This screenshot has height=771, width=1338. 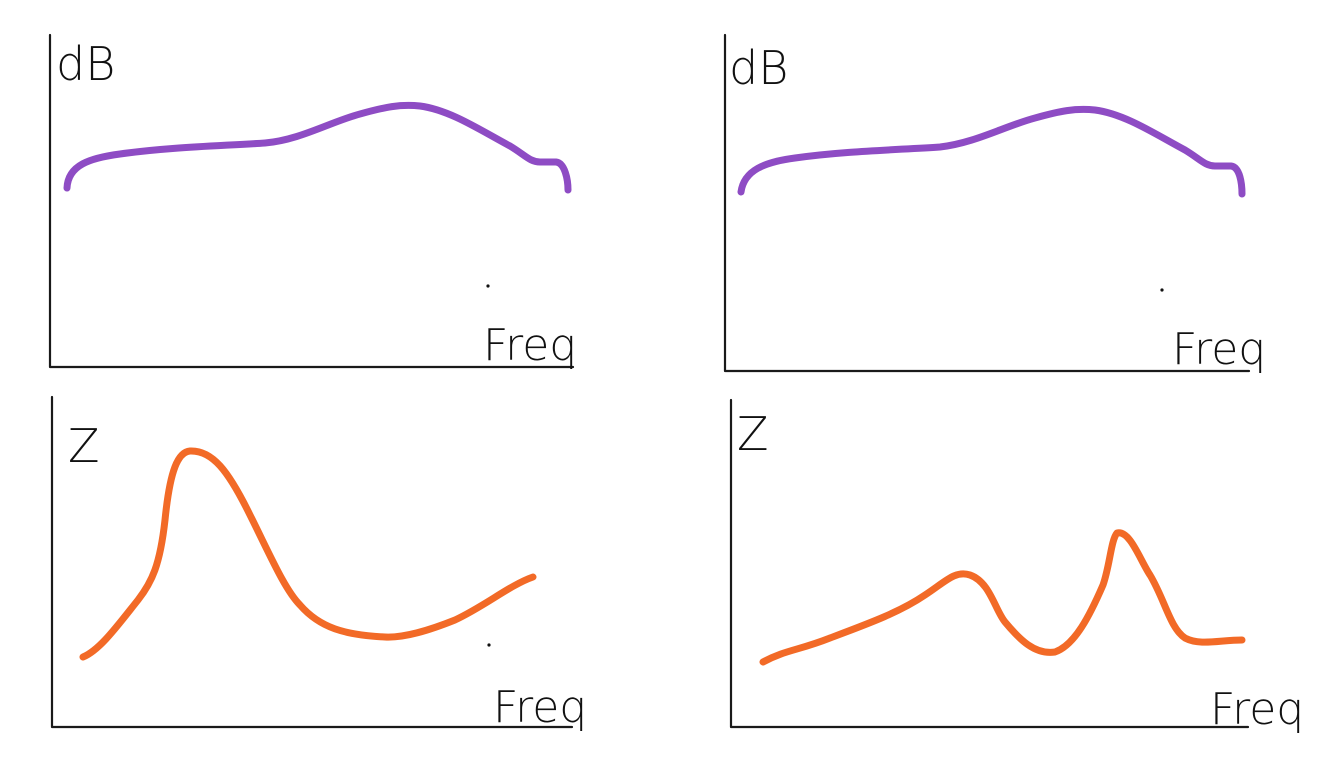 What do you see at coordinates (1257, 709) in the screenshot?
I see `bottom-right-x-label: Freq` at bounding box center [1257, 709].